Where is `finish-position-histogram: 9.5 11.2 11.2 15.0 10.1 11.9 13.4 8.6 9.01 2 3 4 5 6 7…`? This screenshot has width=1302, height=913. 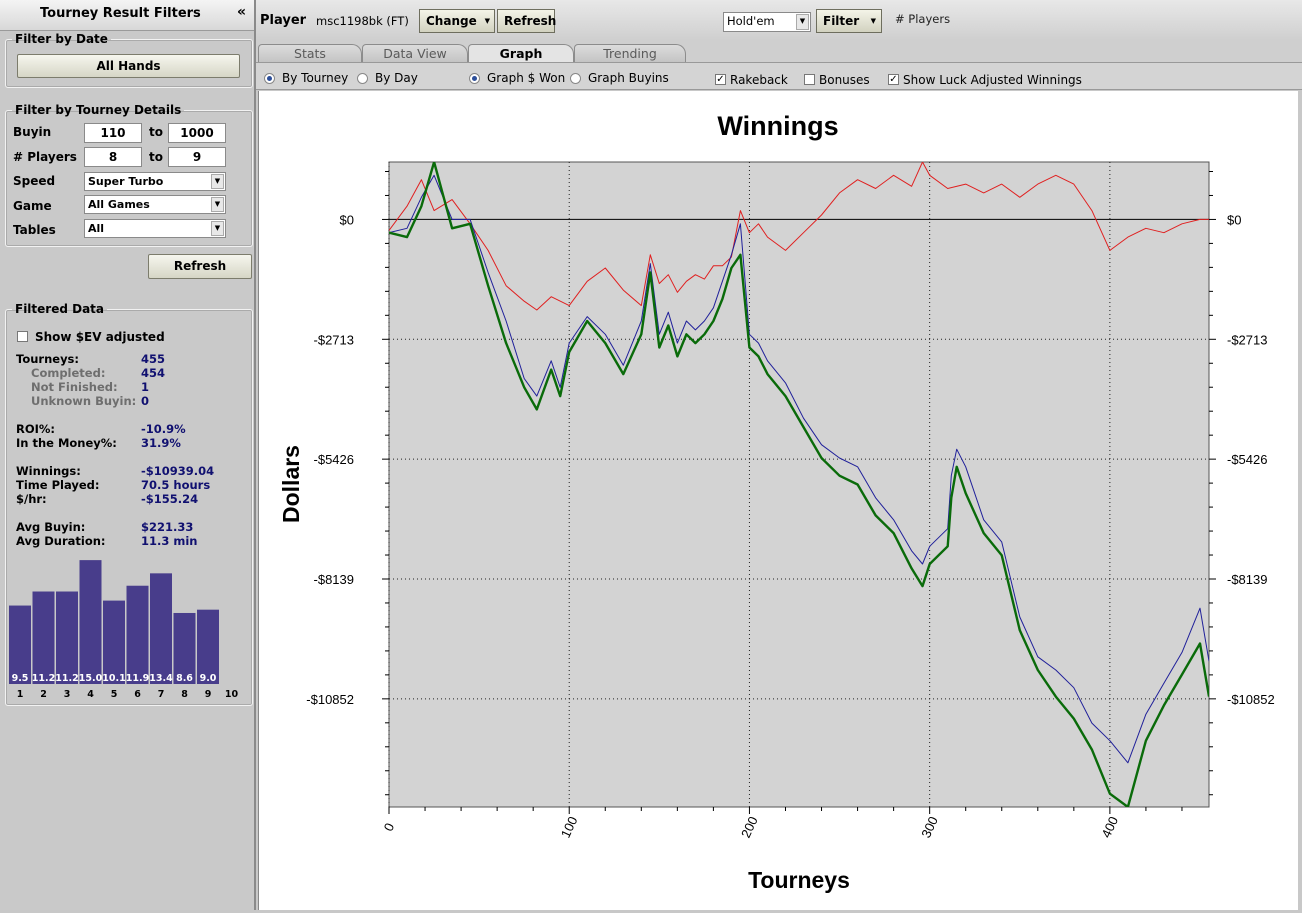 finish-position-histogram: 9.5 11.2 11.2 15.0 10.1 11.9 13.4 8.6 9.01 2 3 4 5 6 7… is located at coordinates (124, 630).